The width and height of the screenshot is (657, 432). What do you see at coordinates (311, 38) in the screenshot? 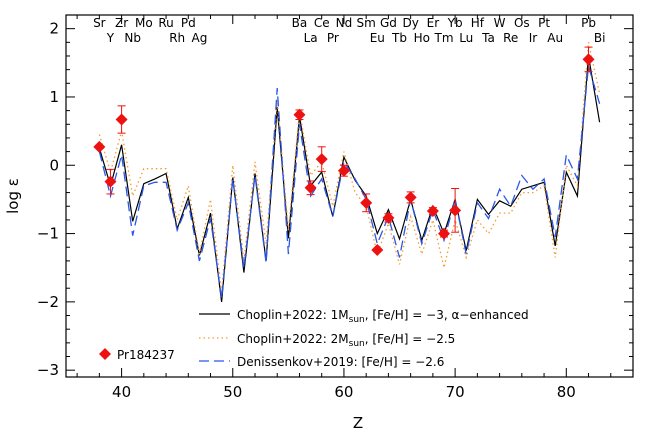
I see `element-label: La` at bounding box center [311, 38].